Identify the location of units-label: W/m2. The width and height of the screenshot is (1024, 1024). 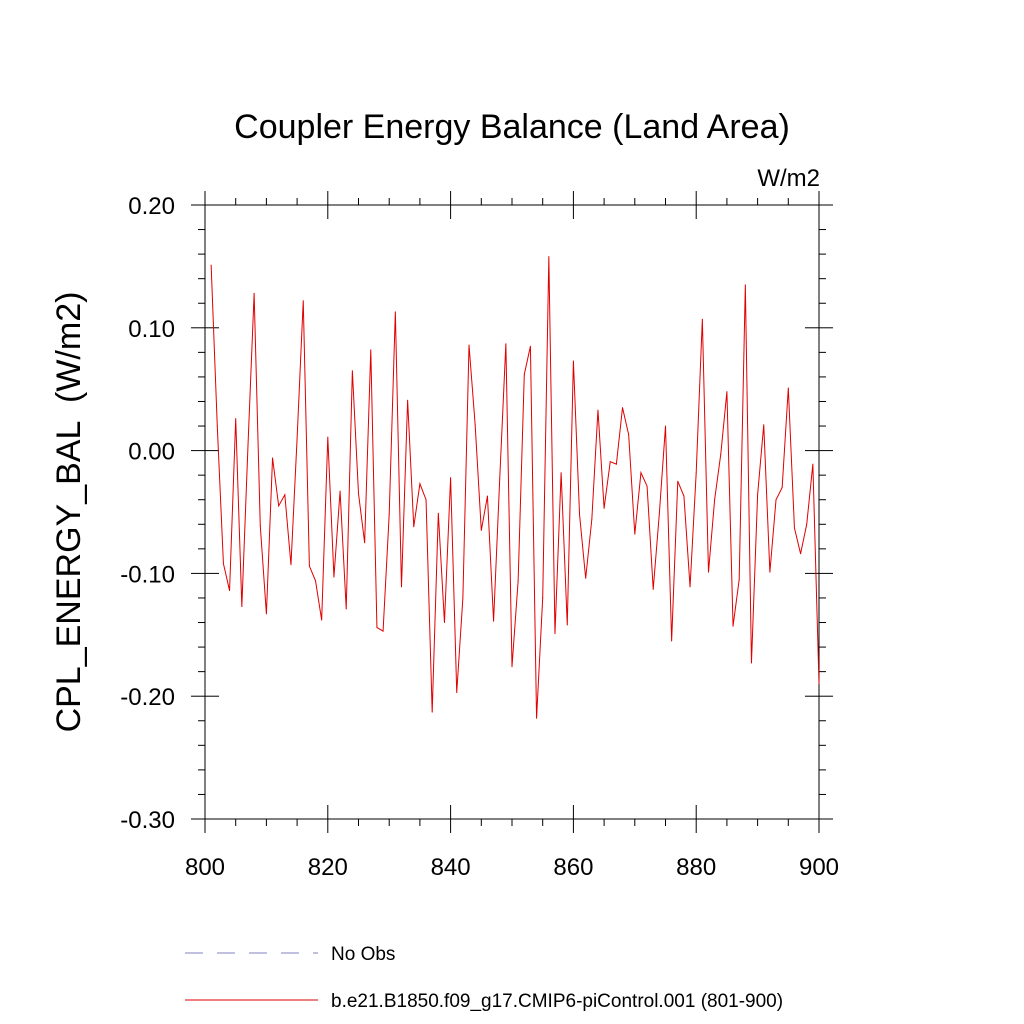
(788, 178).